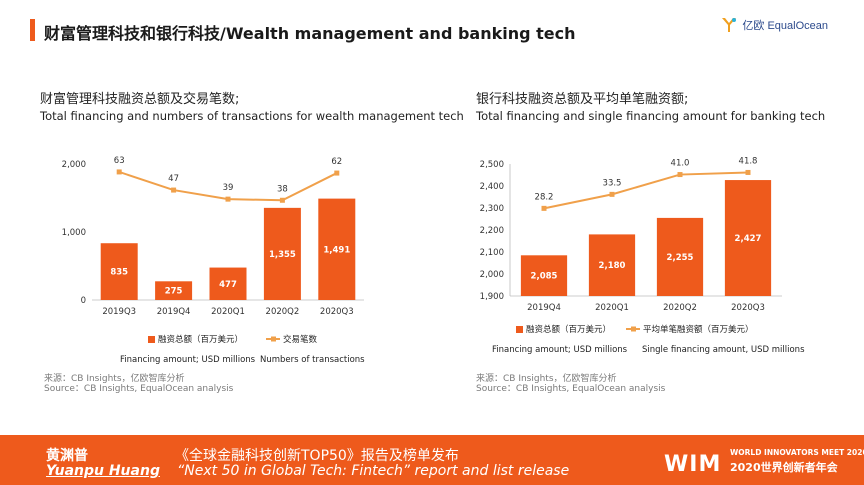 Image resolution: width=864 pixels, height=485 pixels. What do you see at coordinates (312, 360) in the screenshot?
I see `left-legend-line-label-en: Numbers of transactions` at bounding box center [312, 360].